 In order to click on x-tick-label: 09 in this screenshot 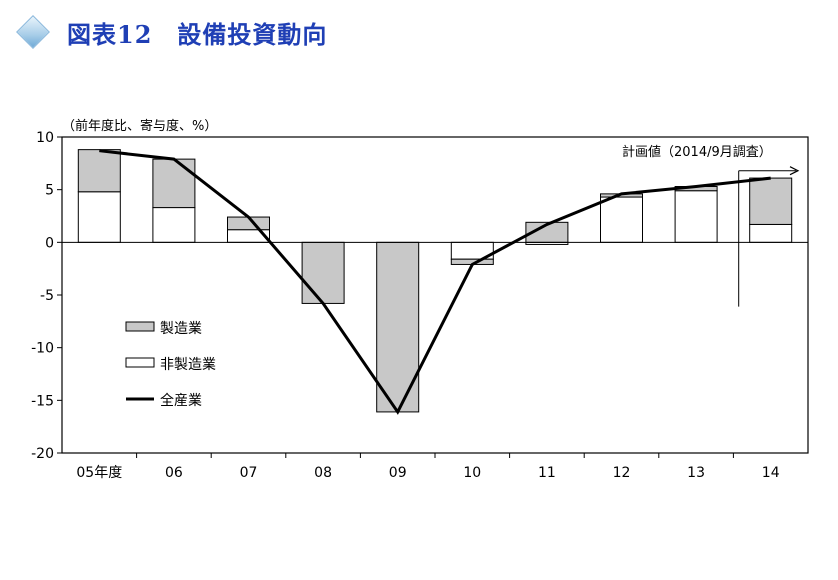, I will do `click(398, 473)`.